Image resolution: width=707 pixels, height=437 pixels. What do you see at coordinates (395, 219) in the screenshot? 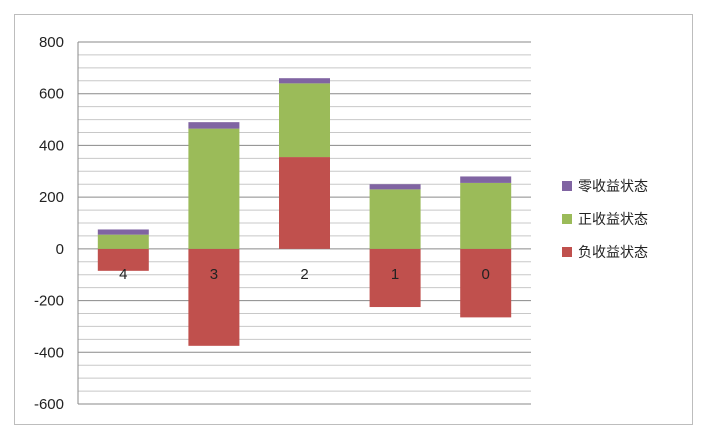
I see `bar-正收益状态-1` at bounding box center [395, 219].